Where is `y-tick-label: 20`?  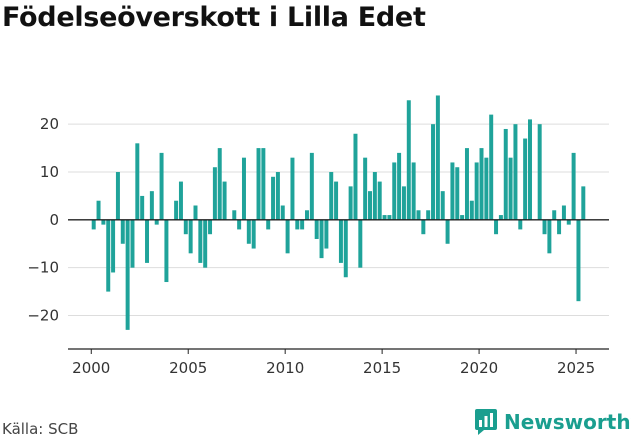
y-tick-label: 20 is located at coordinates (49, 124).